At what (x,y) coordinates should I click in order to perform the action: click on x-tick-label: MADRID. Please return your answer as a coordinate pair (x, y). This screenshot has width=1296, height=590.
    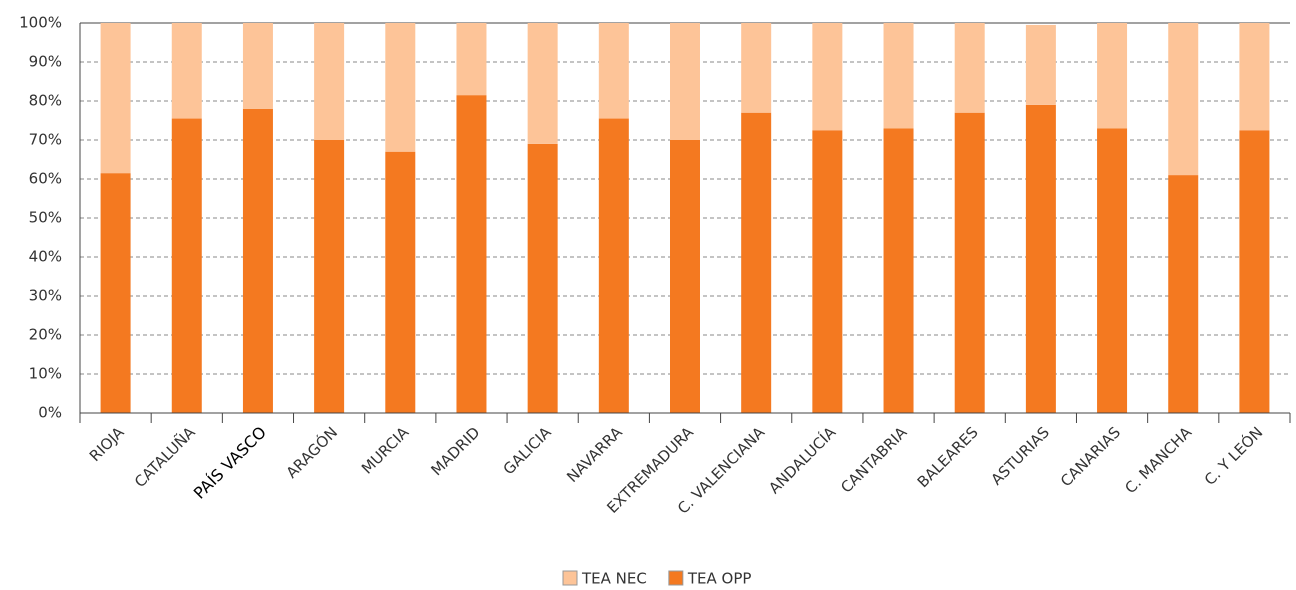
    Looking at the image, I should click on (456, 451).